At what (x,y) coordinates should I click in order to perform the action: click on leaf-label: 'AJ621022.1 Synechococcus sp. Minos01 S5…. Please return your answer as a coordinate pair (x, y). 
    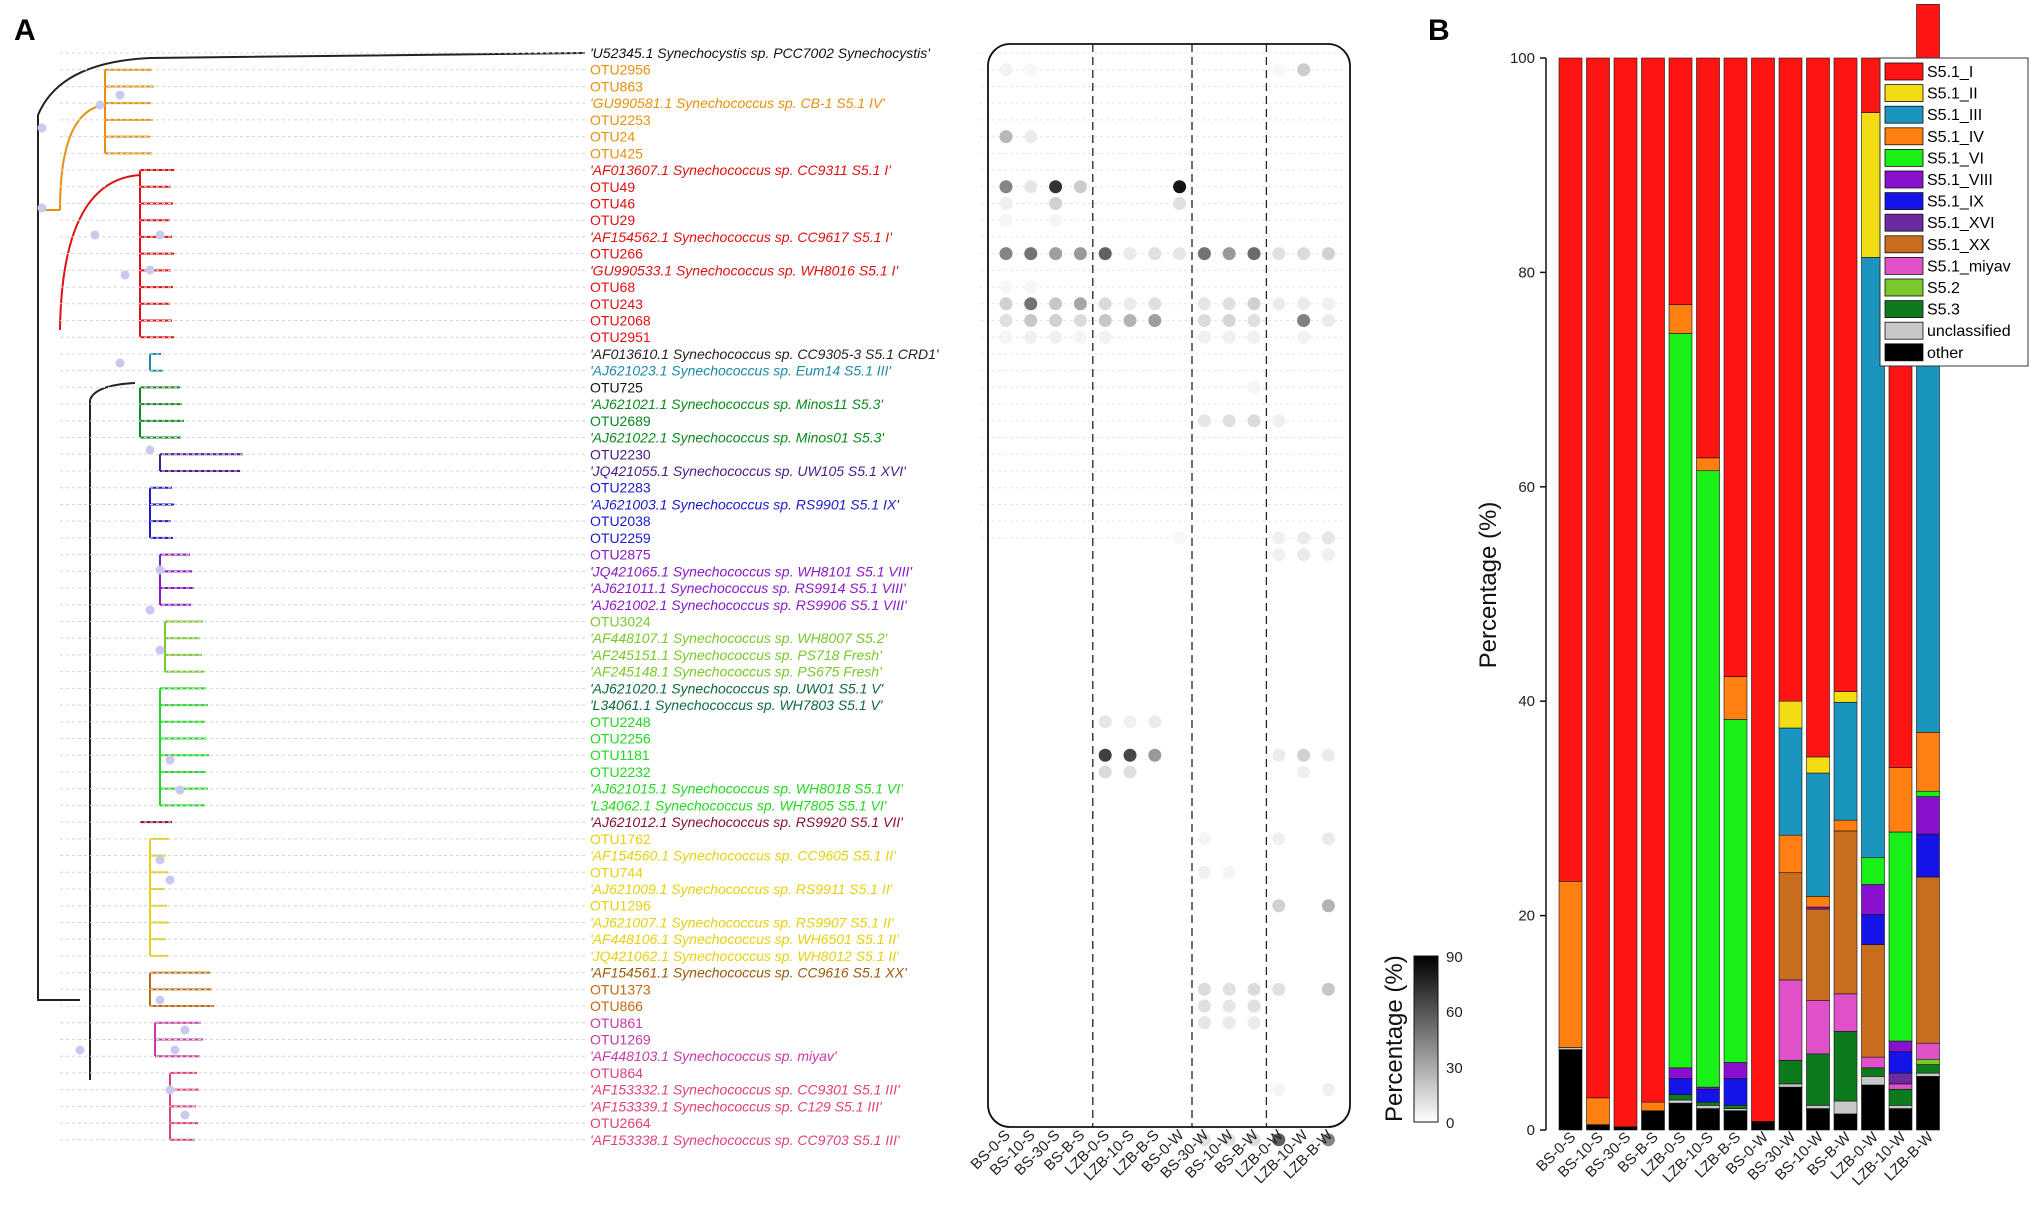
    Looking at the image, I should click on (737, 438).